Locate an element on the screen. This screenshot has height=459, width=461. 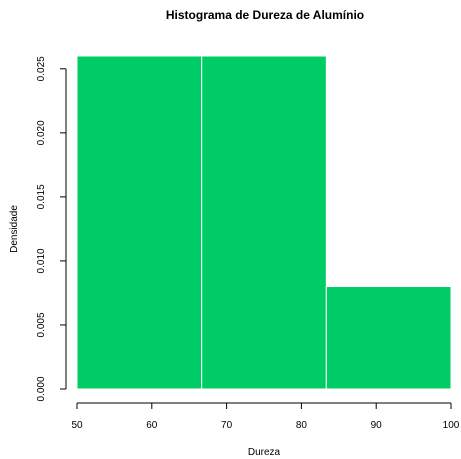
y-tick-label: 0.000 is located at coordinates (41, 388).